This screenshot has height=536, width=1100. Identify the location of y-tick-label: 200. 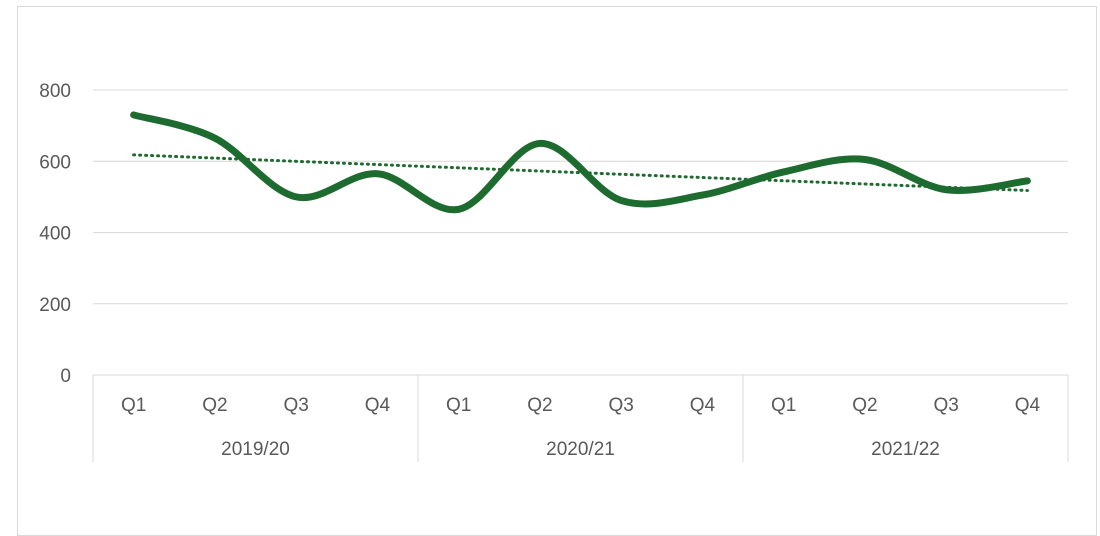
(55, 305).